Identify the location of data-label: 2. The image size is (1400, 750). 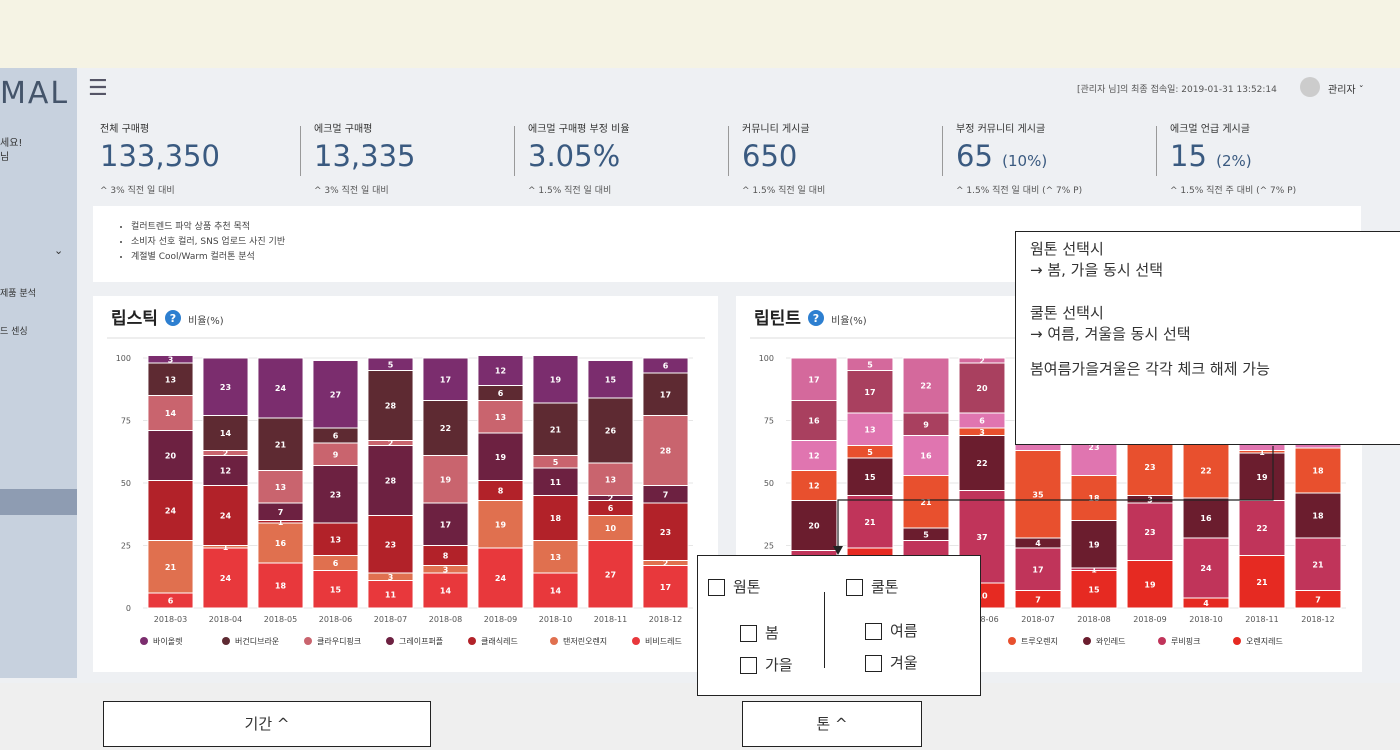
(226, 453).